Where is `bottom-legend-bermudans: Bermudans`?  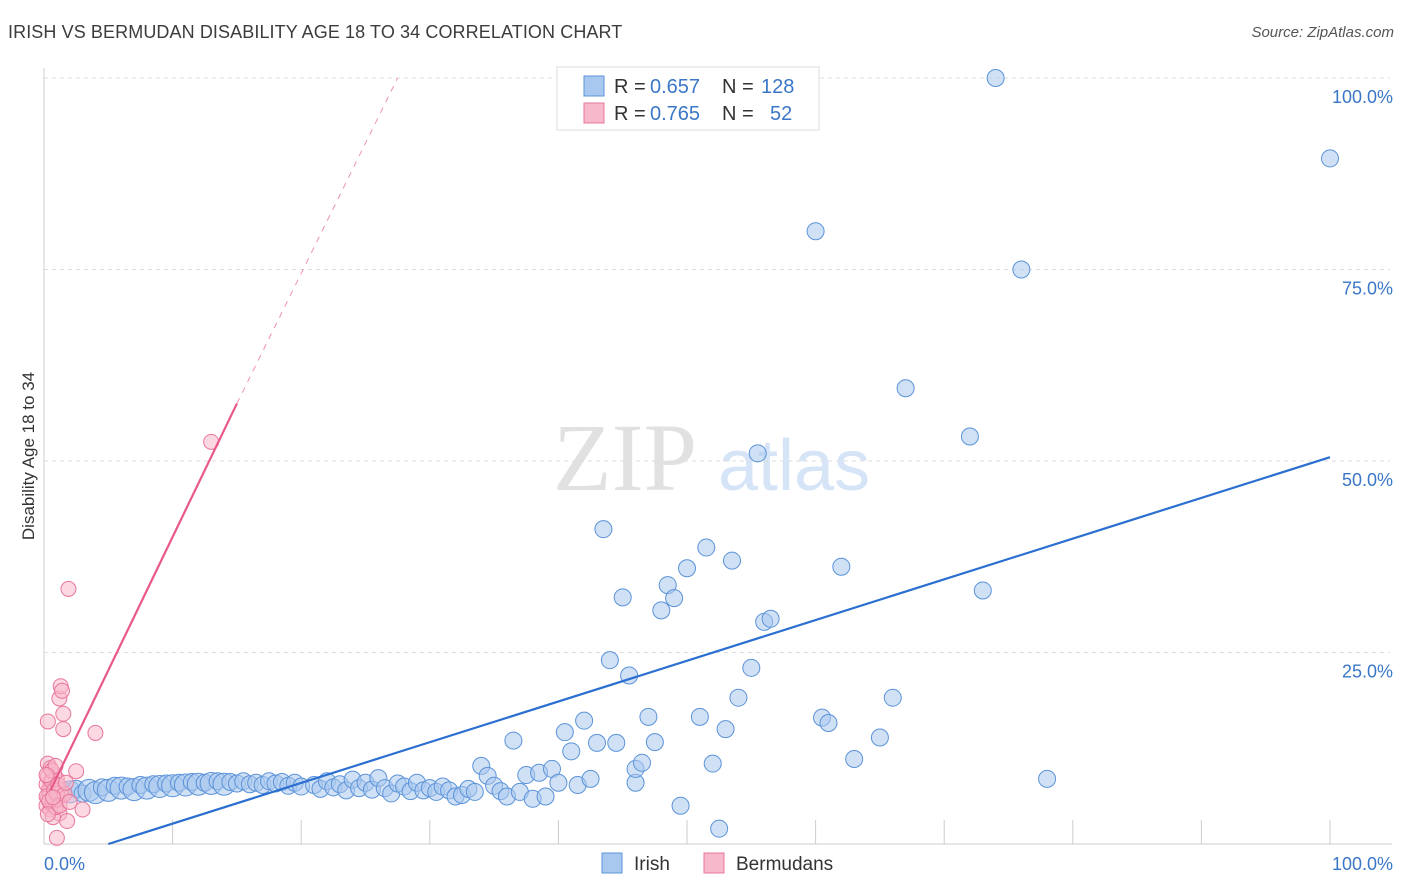
bottom-legend-bermudans: Bermudans is located at coordinates (784, 864).